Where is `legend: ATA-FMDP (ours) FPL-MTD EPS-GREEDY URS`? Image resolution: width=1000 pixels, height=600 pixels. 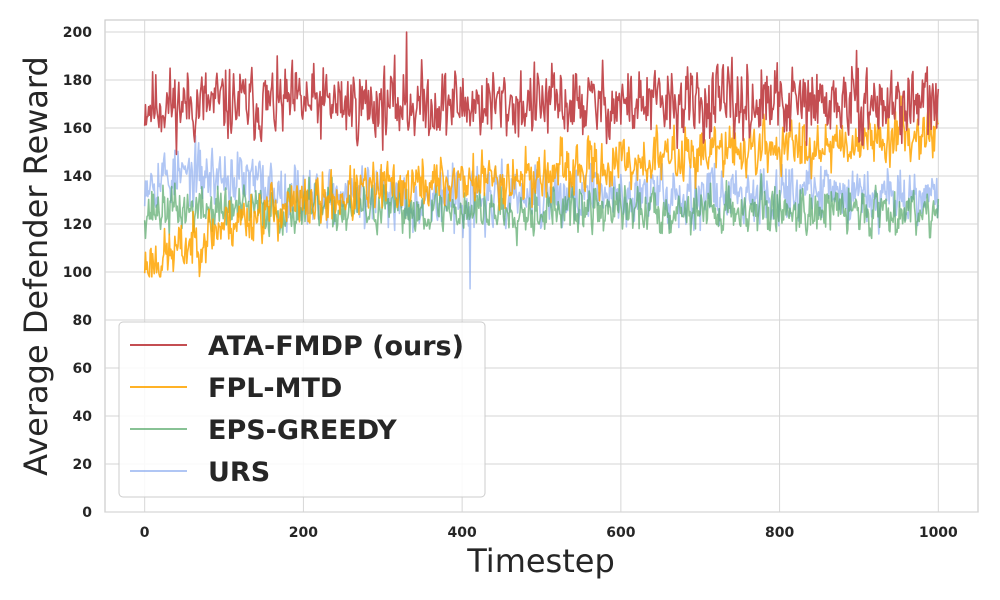 legend: ATA-FMDP (ours) FPL-MTD EPS-GREEDY URS is located at coordinates (302, 409).